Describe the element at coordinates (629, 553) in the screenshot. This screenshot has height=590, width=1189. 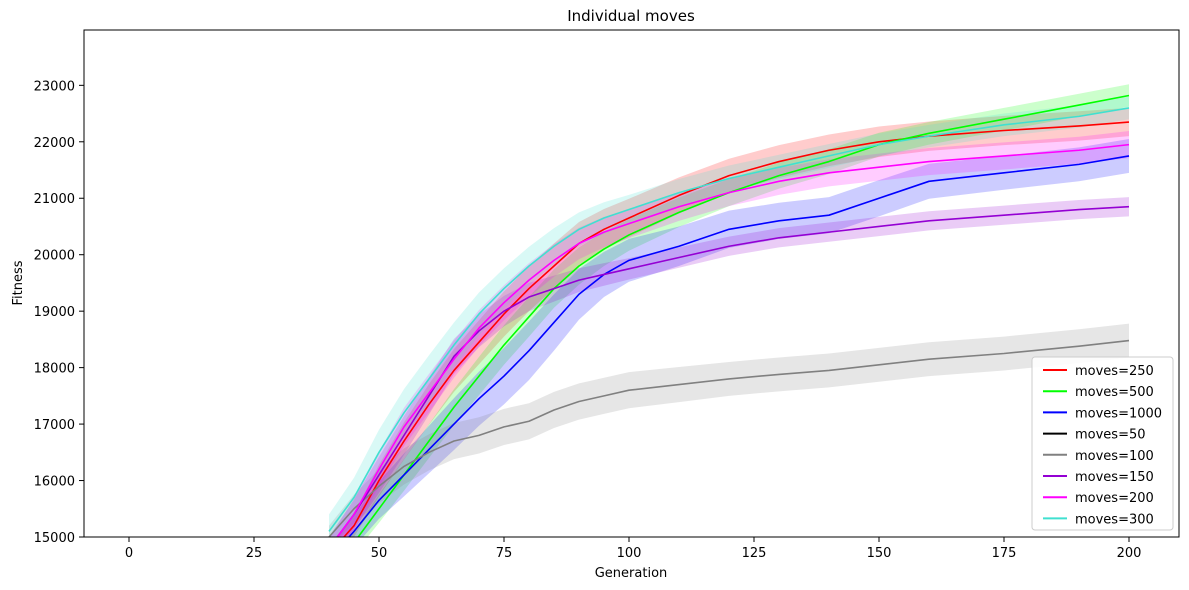
I see `x-tick-label: 100` at that location.